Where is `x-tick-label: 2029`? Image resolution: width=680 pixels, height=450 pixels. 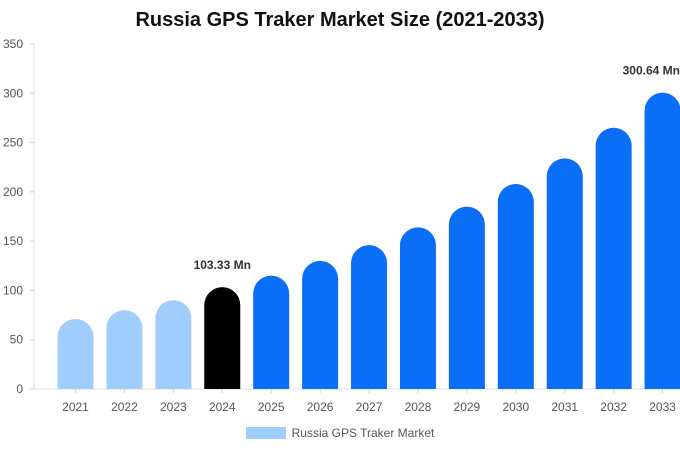
x-tick-label: 2029 is located at coordinates (467, 407).